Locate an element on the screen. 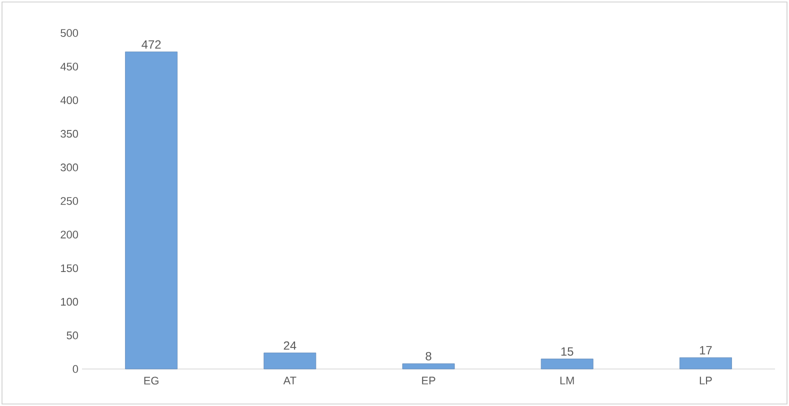 The width and height of the screenshot is (789, 406). x-tick-label: EG is located at coordinates (151, 380).